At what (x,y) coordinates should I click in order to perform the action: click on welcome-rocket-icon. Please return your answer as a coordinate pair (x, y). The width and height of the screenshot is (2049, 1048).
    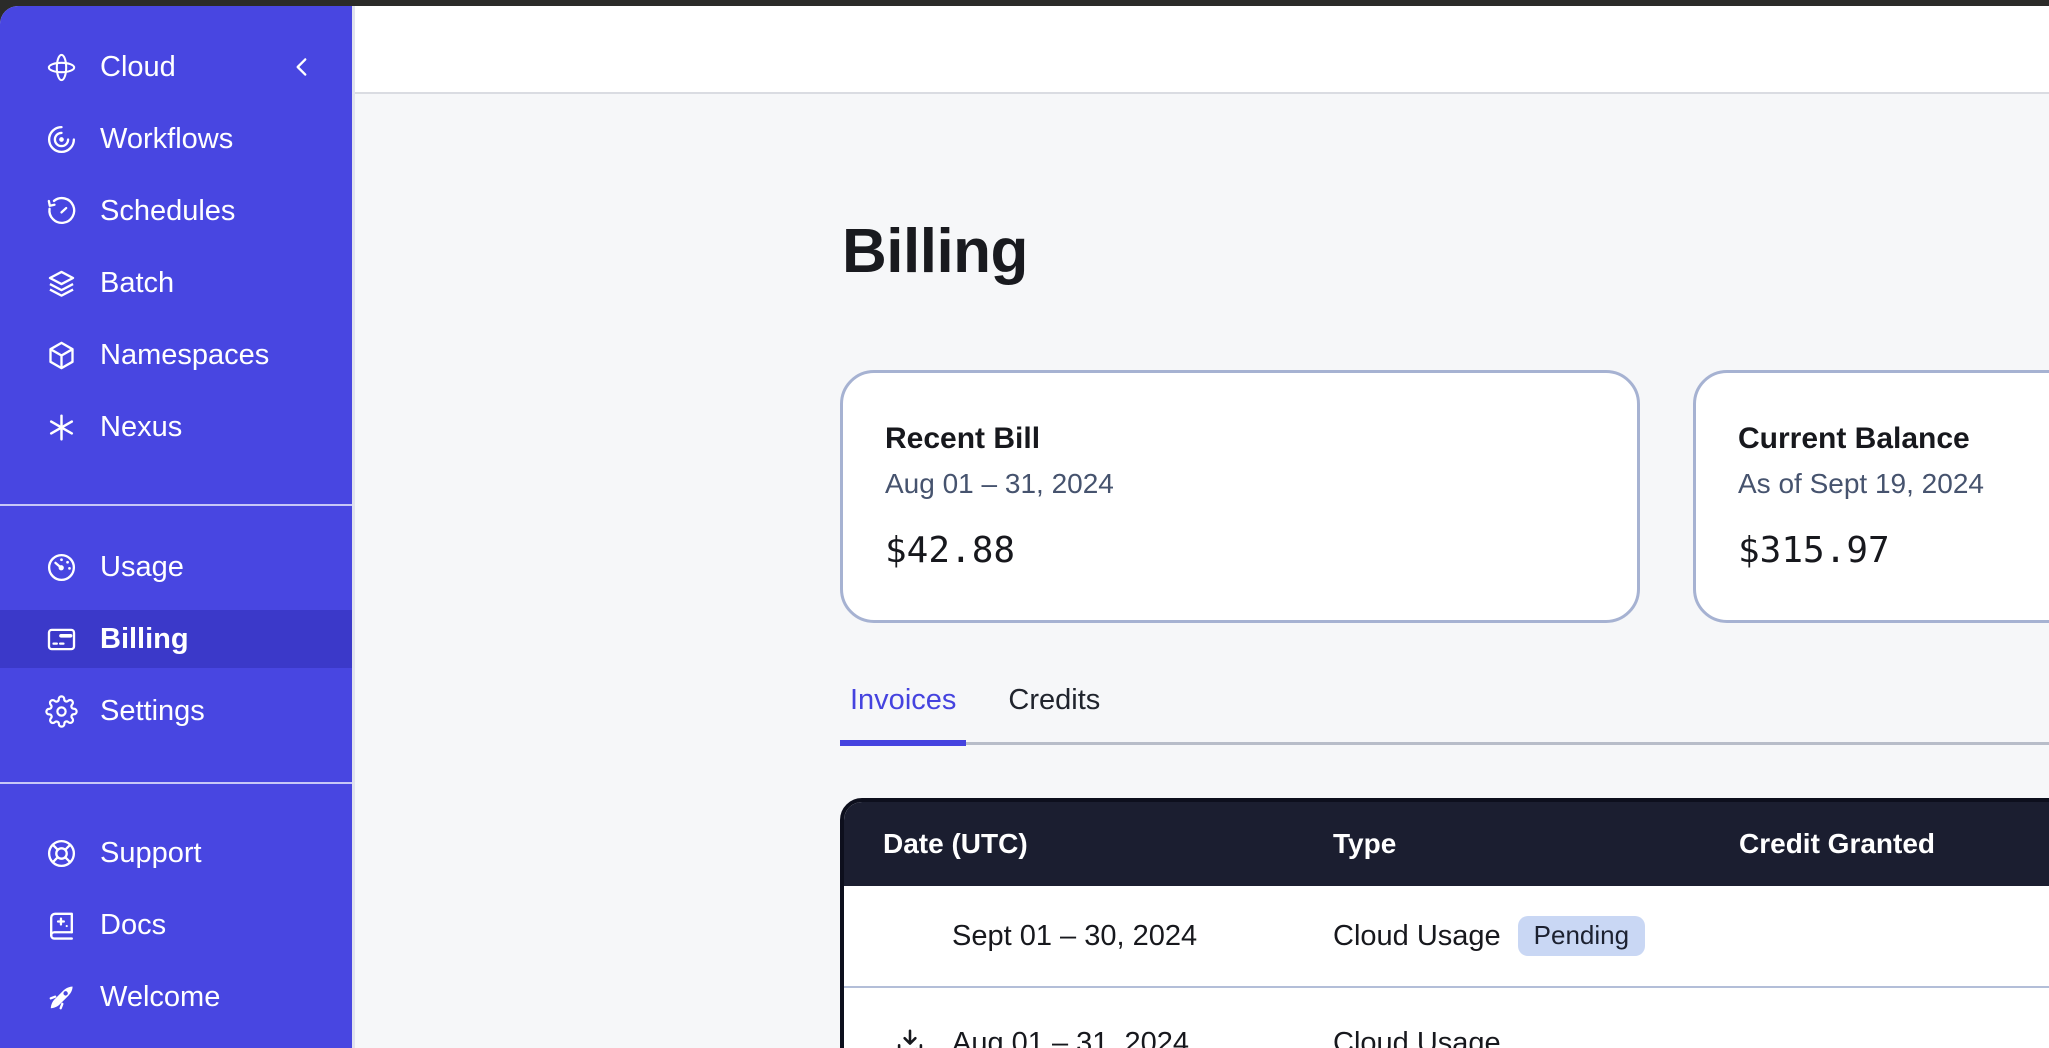
    Looking at the image, I should click on (61, 997).